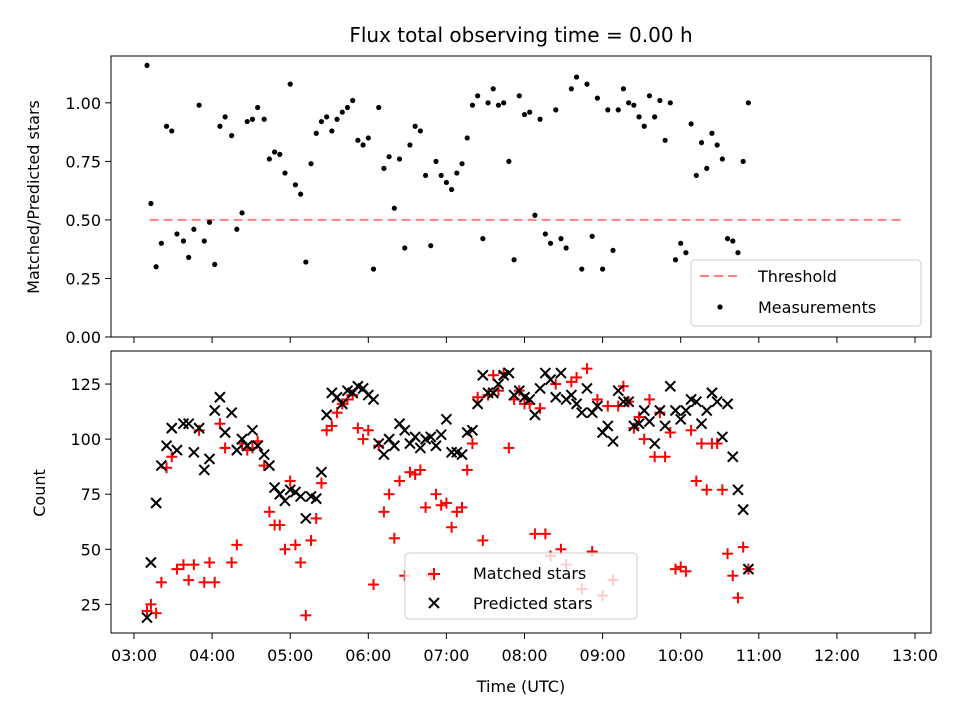  I want to click on ratio-y-tick-label: 0.00, so click(83, 337).